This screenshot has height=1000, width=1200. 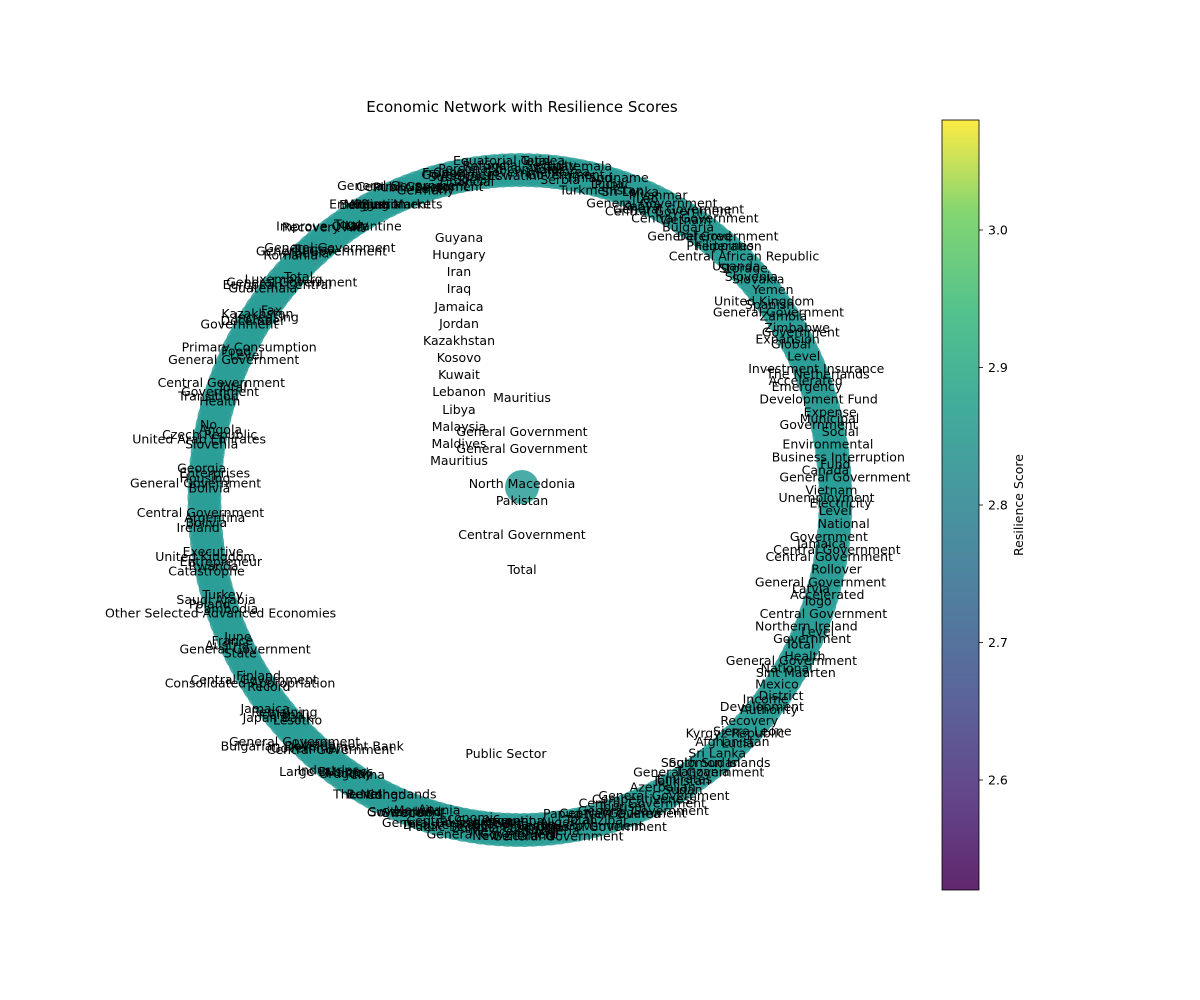 I want to click on node-label: Switzerland, so click(x=404, y=811).